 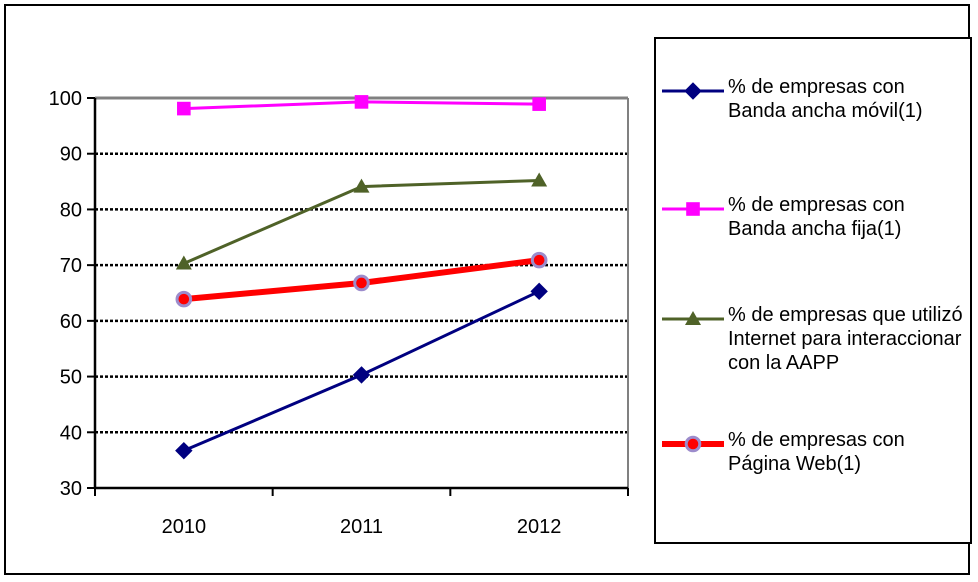 I want to click on x-tick-label: 2010, so click(x=184, y=527).